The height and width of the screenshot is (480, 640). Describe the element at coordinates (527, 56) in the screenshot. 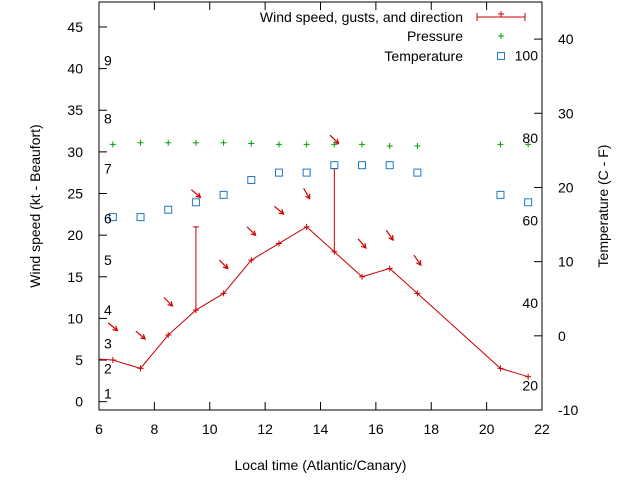

I see `fahrenheit-label: 100` at that location.